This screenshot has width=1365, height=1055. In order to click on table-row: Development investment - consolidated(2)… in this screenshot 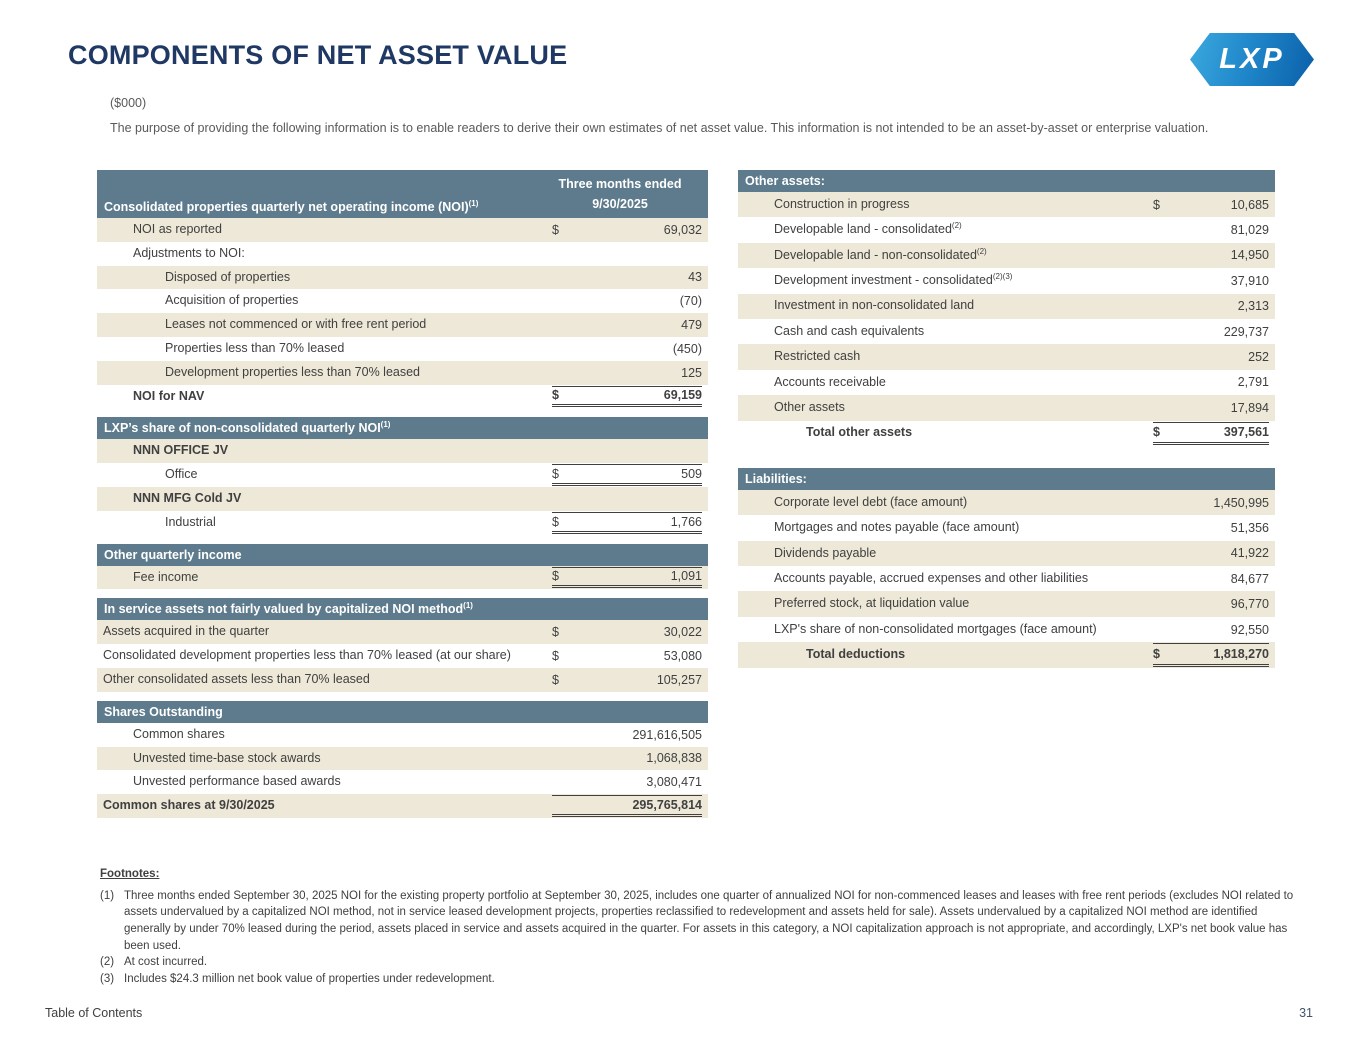, I will do `click(1006, 280)`.